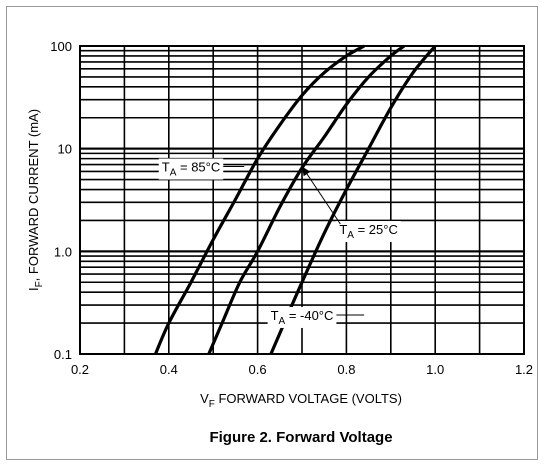  What do you see at coordinates (346, 369) in the screenshot?
I see `x-tick-label: 0.8` at bounding box center [346, 369].